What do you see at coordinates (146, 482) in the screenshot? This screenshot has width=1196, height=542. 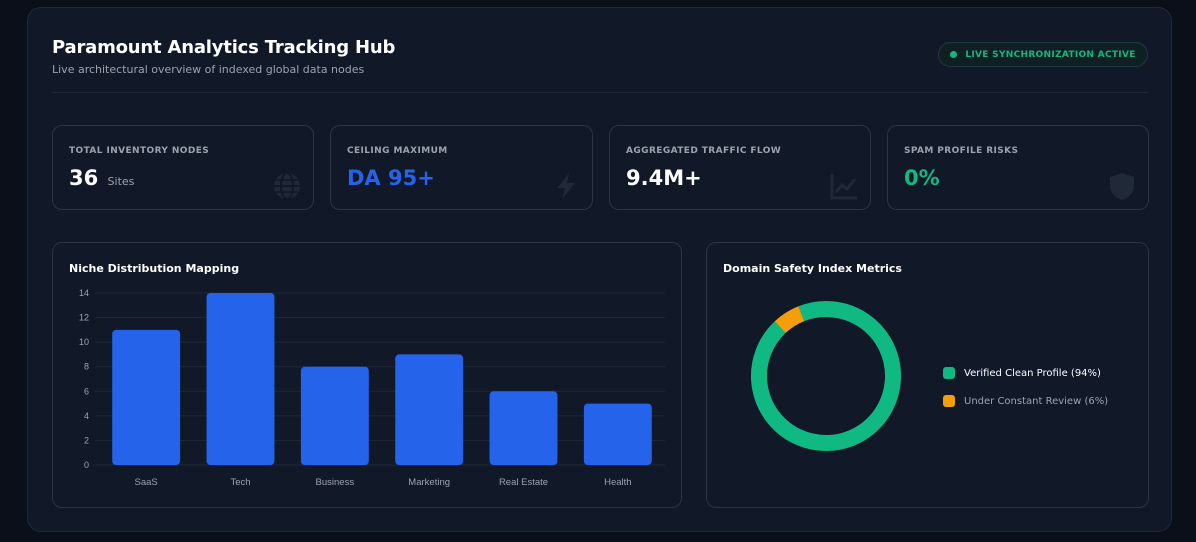 I see `x-tick-label: SaaS` at bounding box center [146, 482].